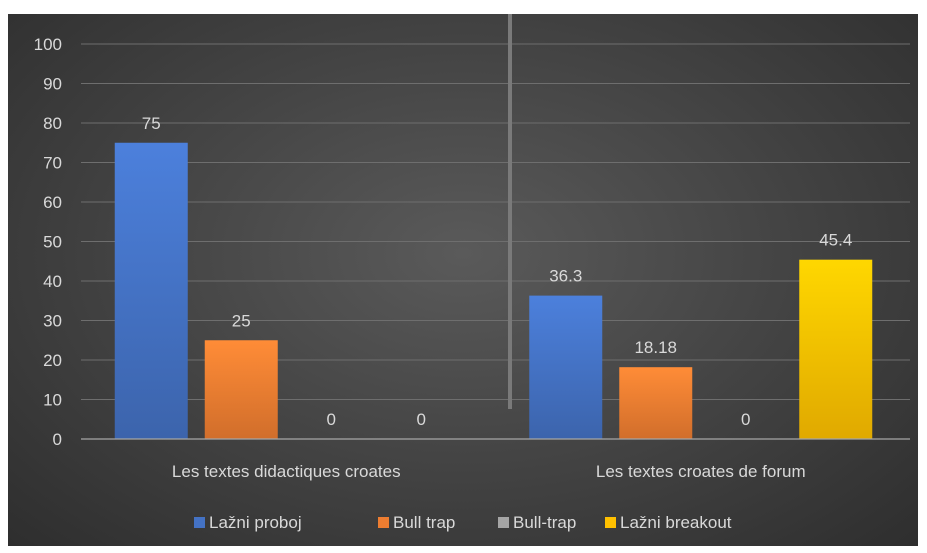 The image size is (927, 553). What do you see at coordinates (655, 347) in the screenshot?
I see `data-label: 18.18` at bounding box center [655, 347].